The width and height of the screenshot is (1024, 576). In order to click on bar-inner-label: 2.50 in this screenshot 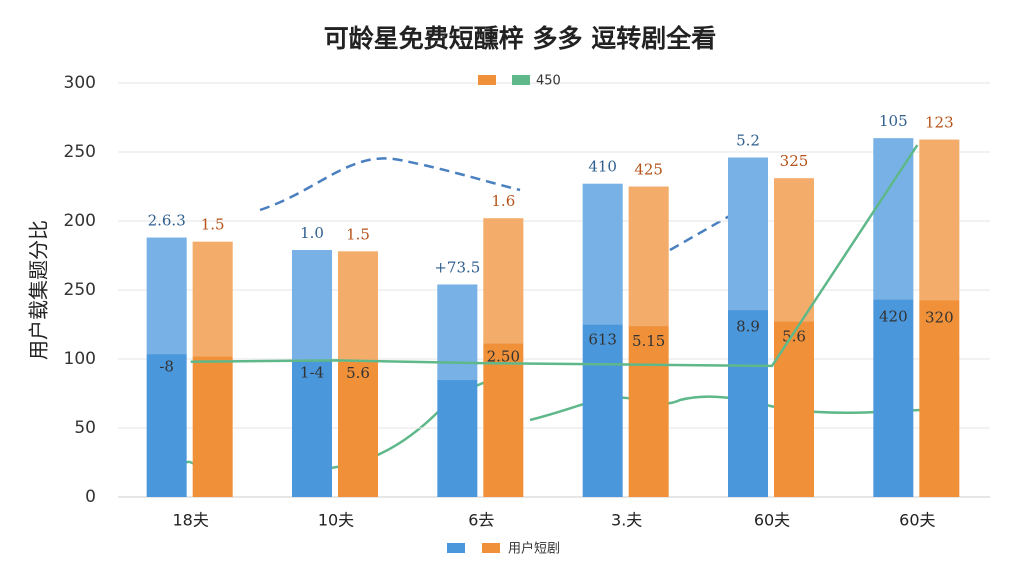, I will do `click(503, 357)`.